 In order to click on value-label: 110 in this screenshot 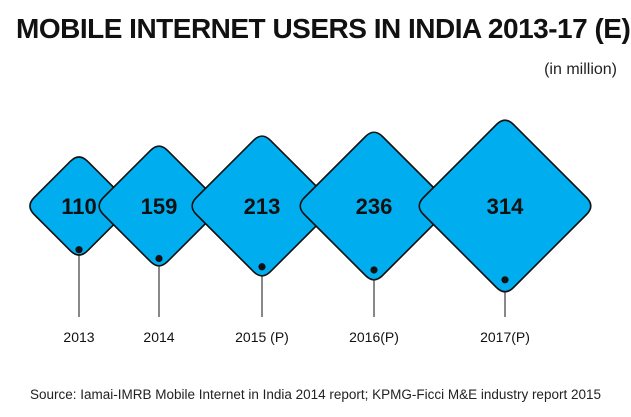, I will do `click(79, 206)`.